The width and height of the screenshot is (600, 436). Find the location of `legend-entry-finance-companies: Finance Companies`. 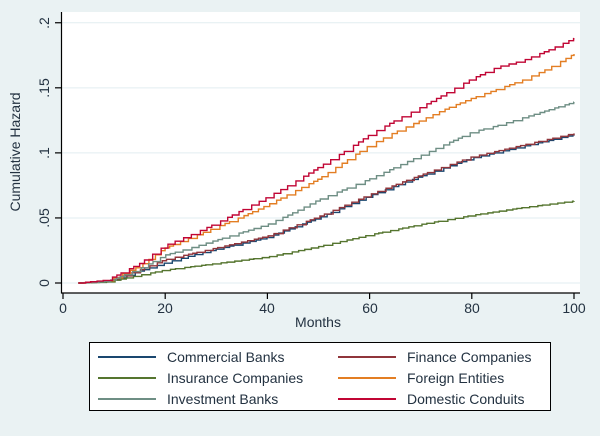

legend-entry-finance-companies: Finance Companies is located at coordinates (444, 356).